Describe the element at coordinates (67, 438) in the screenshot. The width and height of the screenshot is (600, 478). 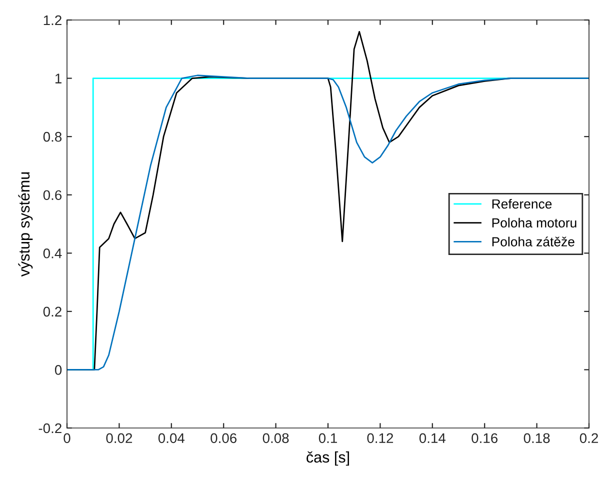
I see `x-tick-label: 0` at that location.